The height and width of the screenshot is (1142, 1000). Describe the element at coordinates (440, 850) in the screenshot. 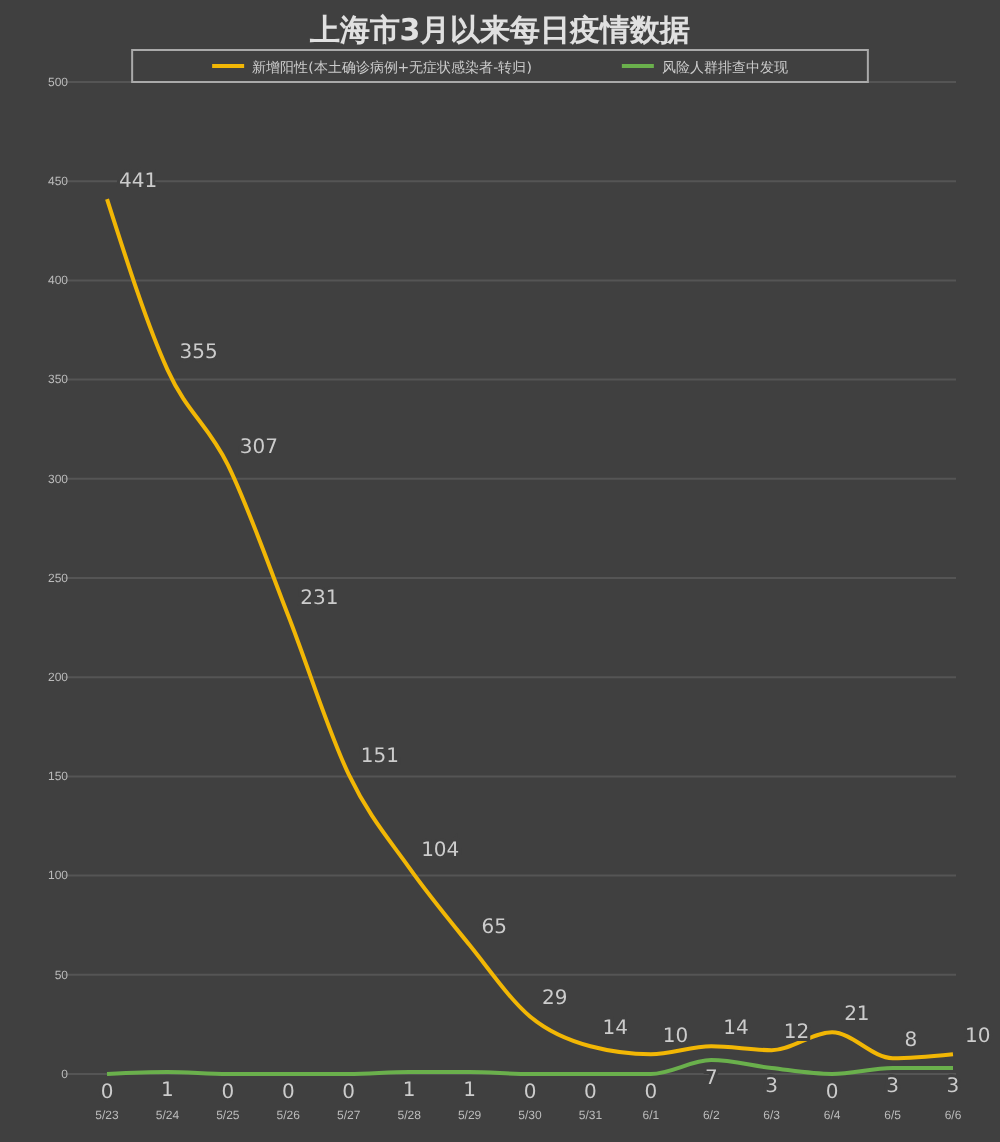

I see `data-label: 104` at that location.